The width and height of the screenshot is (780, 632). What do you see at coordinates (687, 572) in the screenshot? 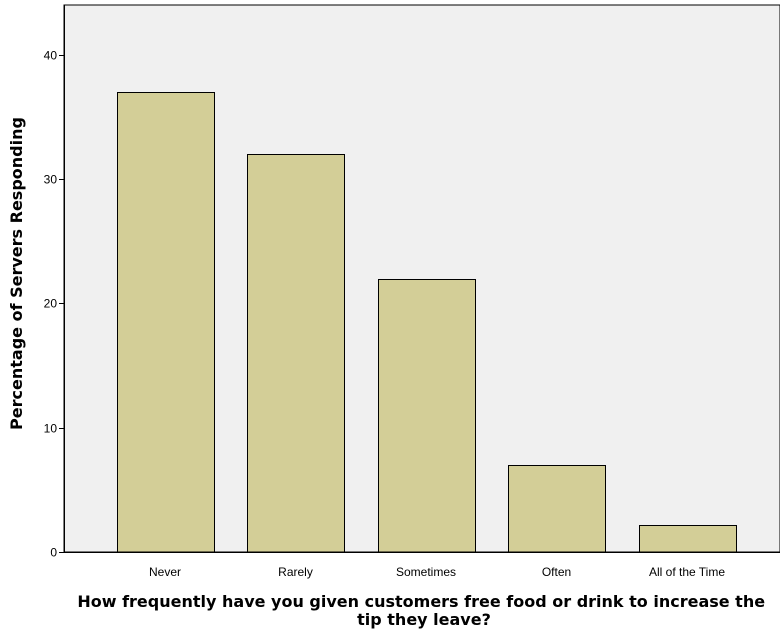
I see `x-tick-label: All of the Time` at bounding box center [687, 572].